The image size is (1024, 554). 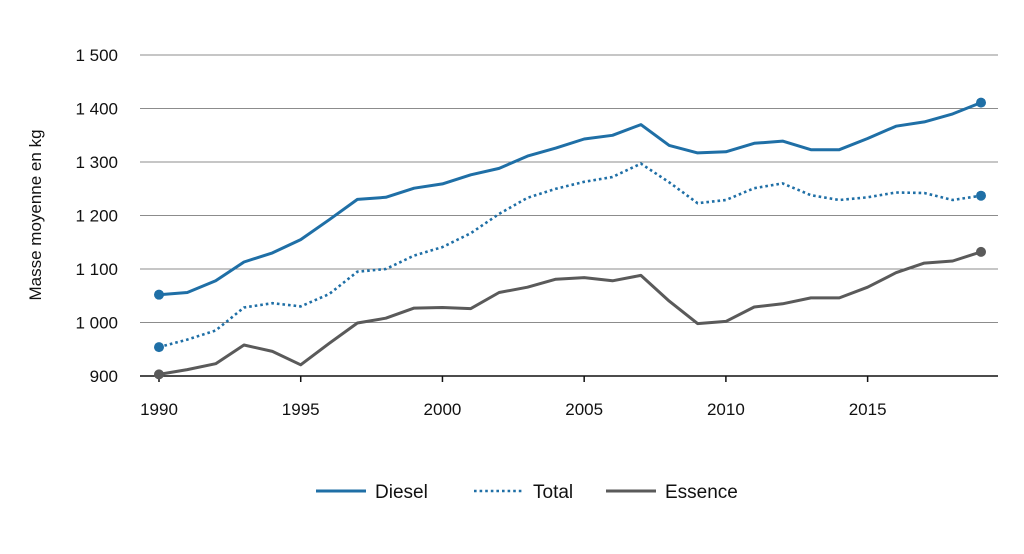 I want to click on x-tick-label: 1990, so click(x=159, y=409).